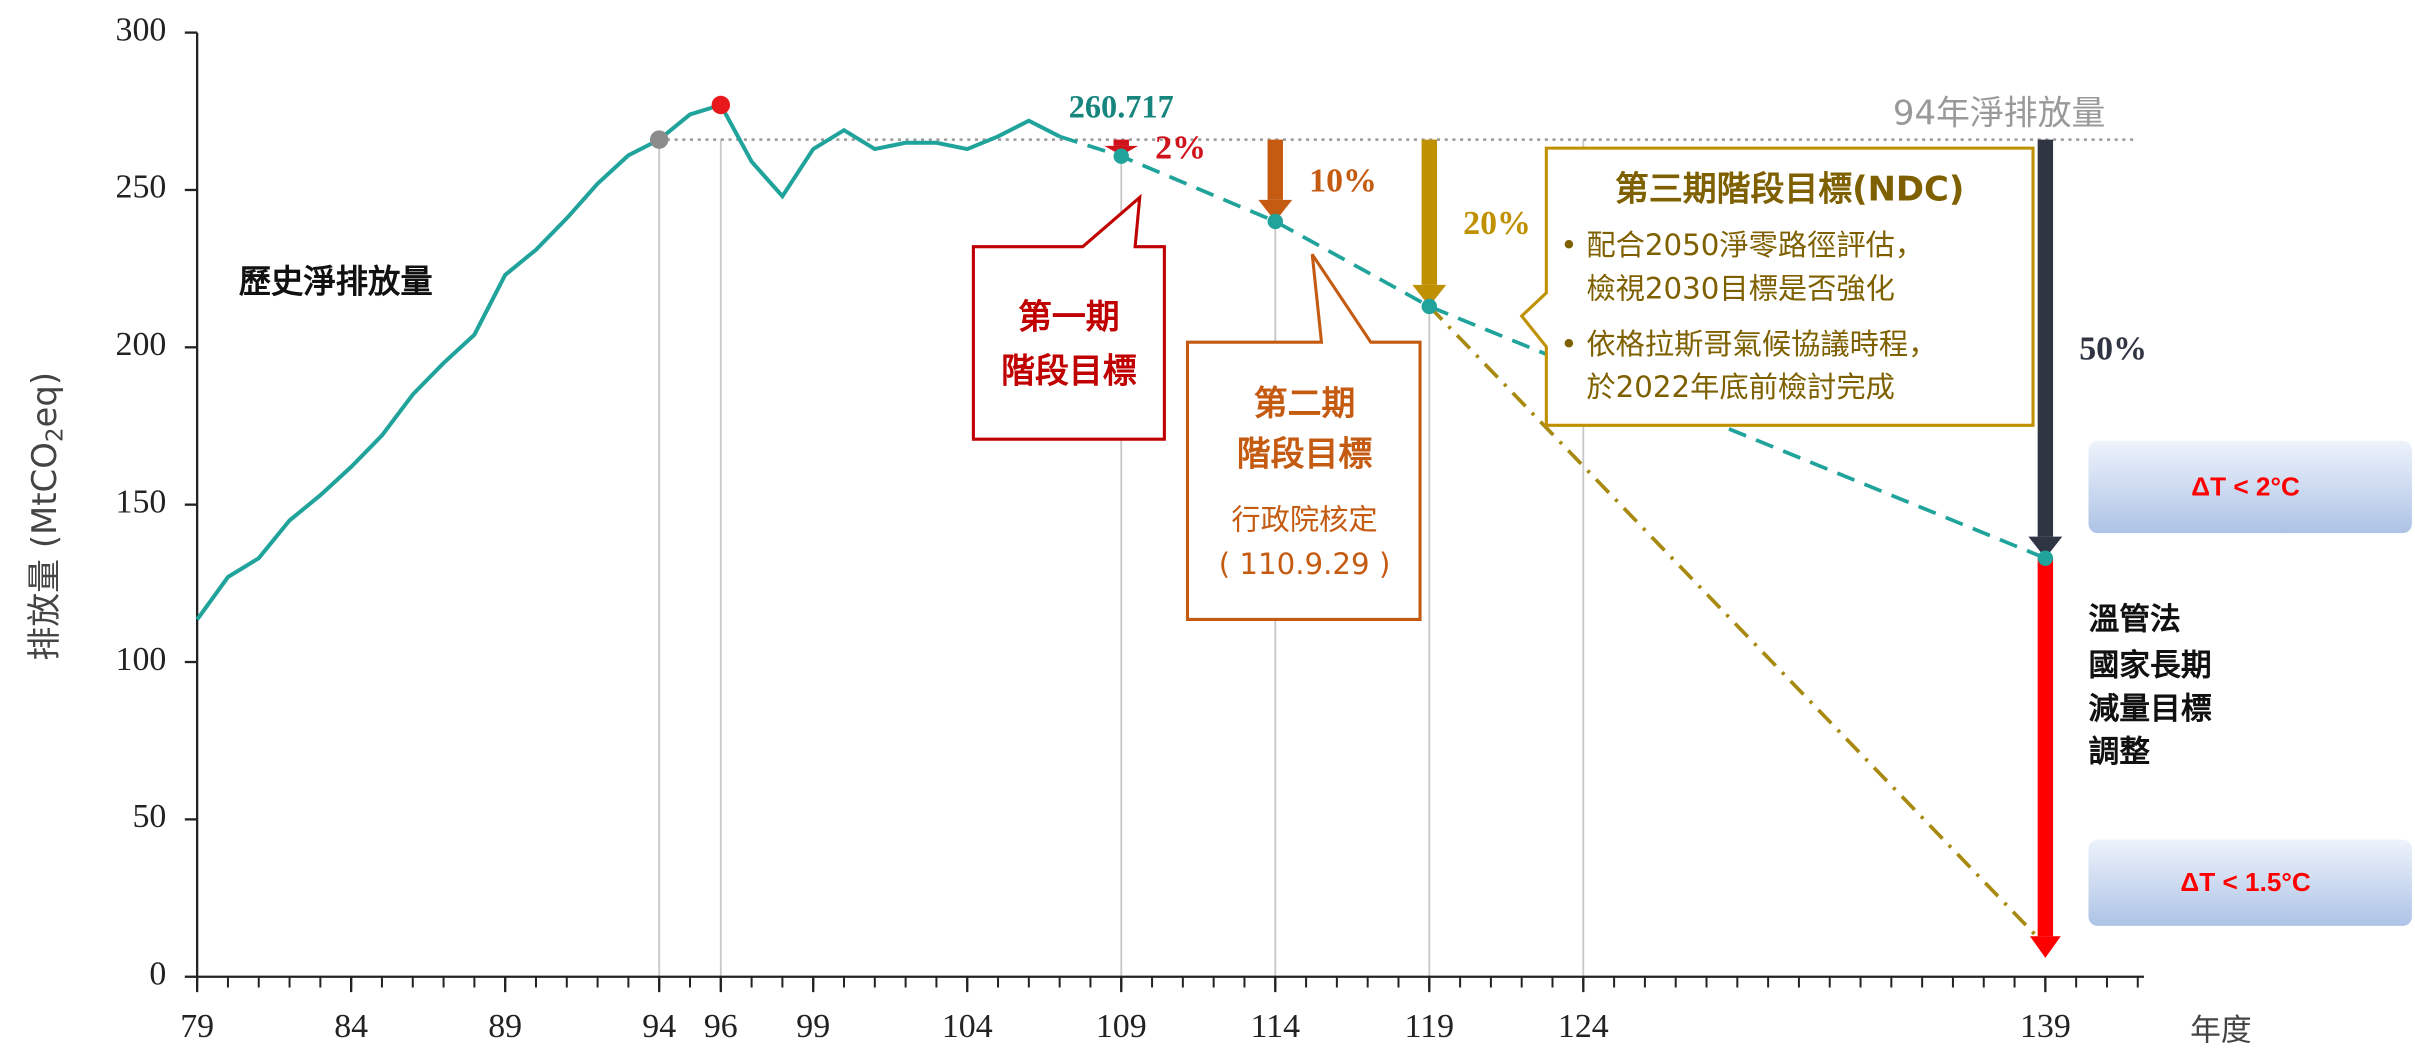 This screenshot has width=2415, height=1054. I want to click on y-axis-label: 排放量 (MtCO2eq), so click(46, 516).